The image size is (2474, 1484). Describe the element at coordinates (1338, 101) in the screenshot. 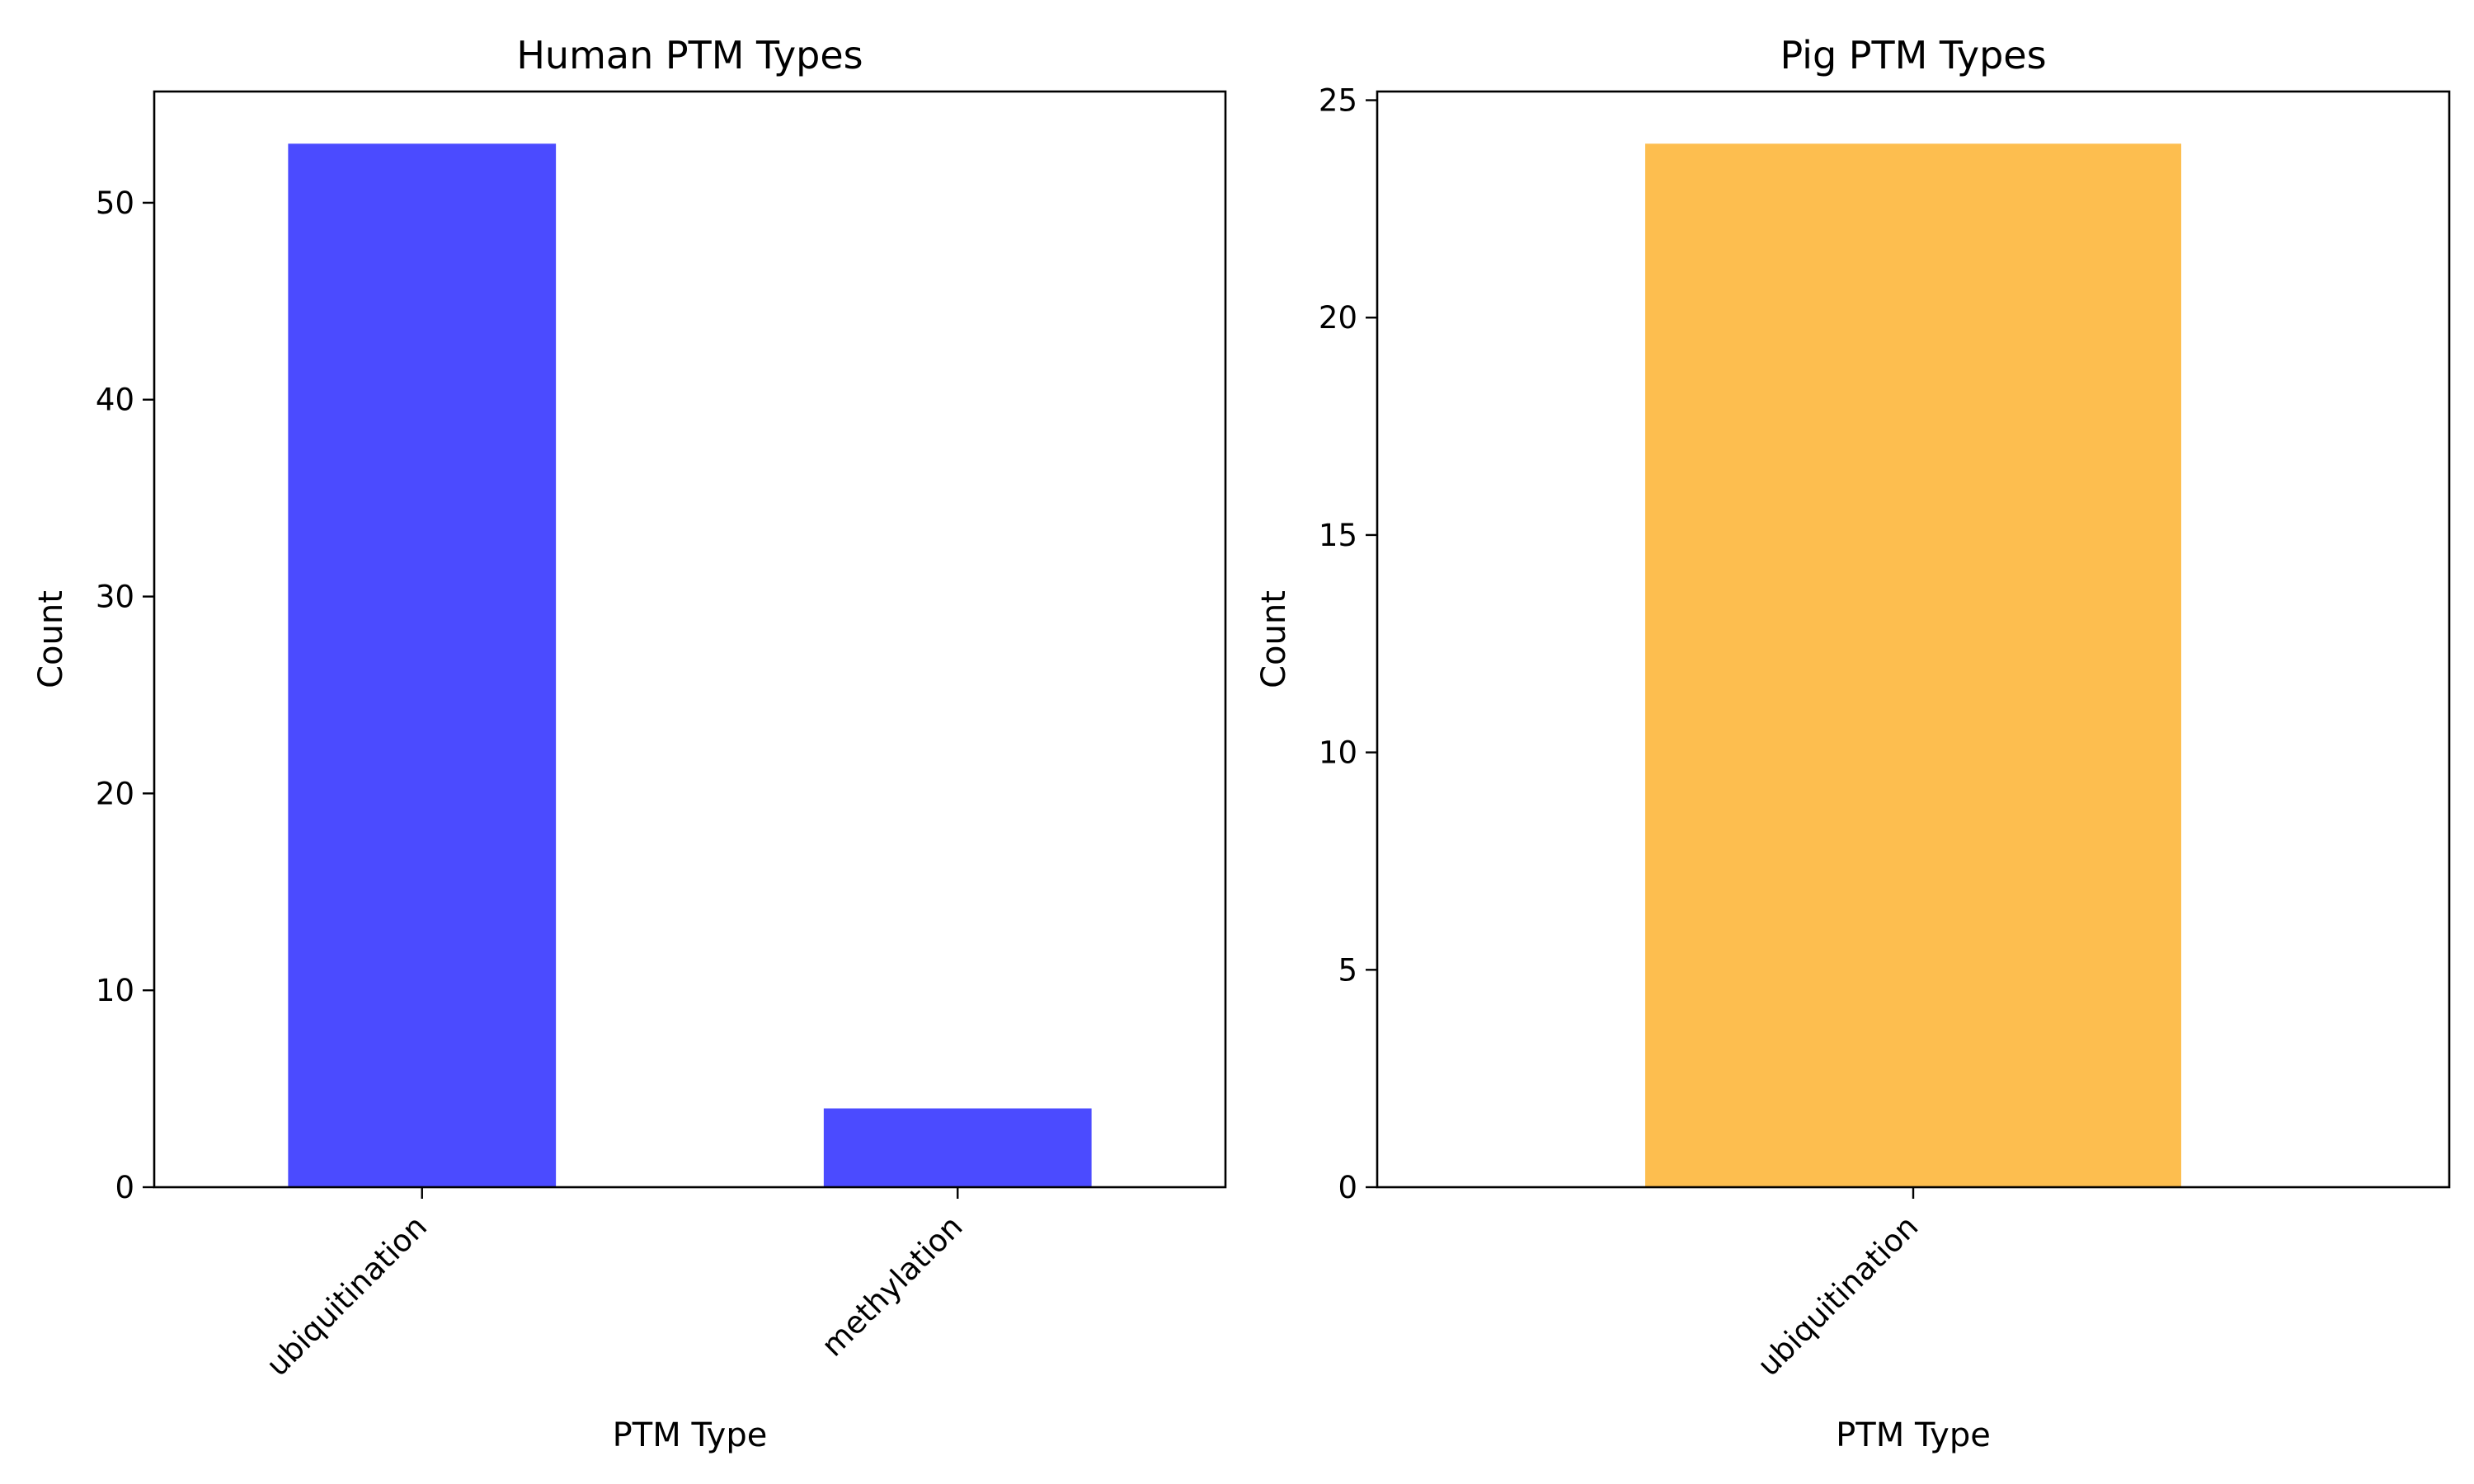

I see `y-tick-label: 25` at that location.